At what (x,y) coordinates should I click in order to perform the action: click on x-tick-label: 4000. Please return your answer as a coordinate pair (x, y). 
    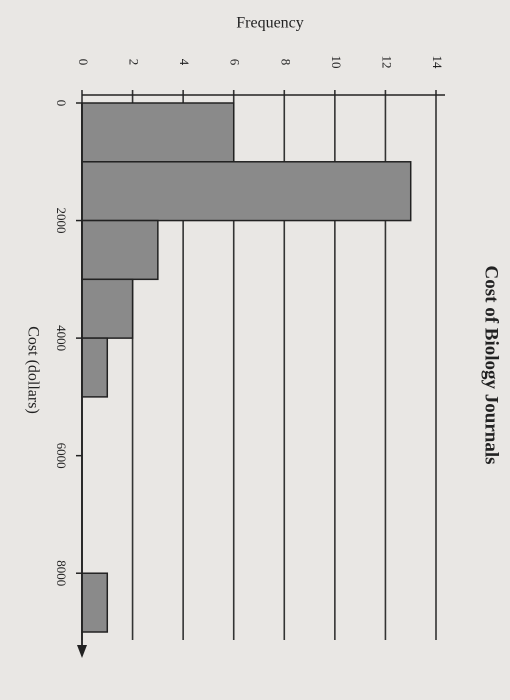
    Looking at the image, I should click on (61, 338).